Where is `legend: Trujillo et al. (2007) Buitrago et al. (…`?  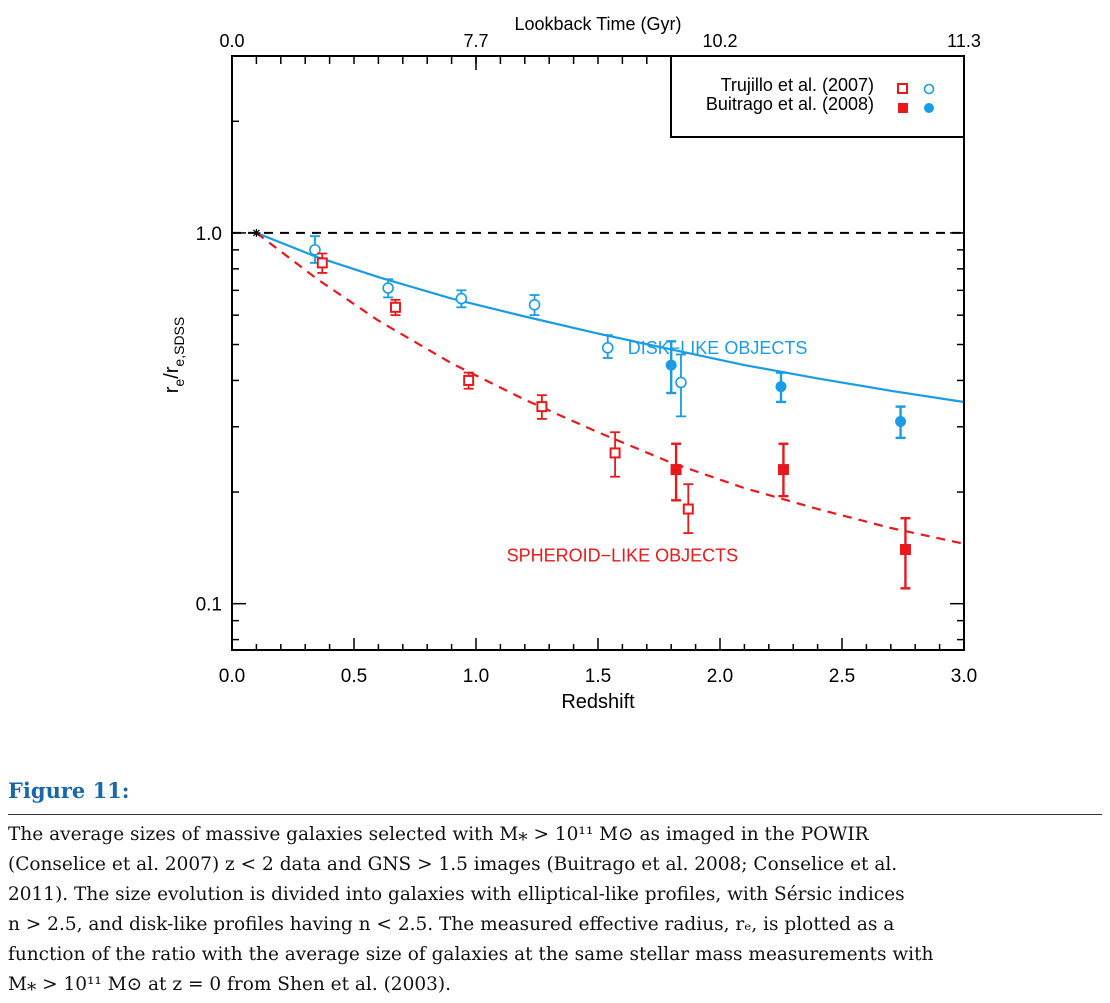
legend: Trujillo et al. (2007) Buitrago et al. (… is located at coordinates (817, 96).